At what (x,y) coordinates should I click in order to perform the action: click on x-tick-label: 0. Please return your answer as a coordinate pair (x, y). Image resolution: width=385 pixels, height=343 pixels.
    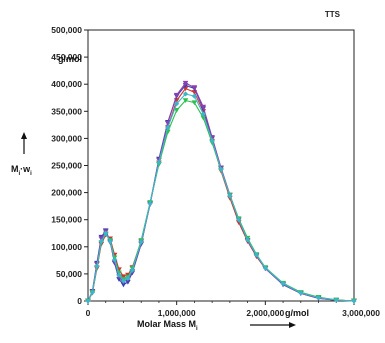
    Looking at the image, I should click on (88, 313).